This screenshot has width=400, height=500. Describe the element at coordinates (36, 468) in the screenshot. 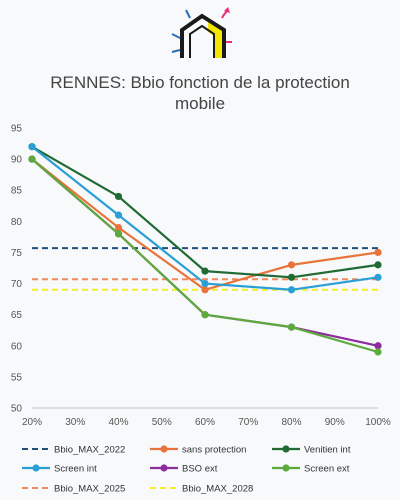

I see `legend-marker-screen-int` at that location.